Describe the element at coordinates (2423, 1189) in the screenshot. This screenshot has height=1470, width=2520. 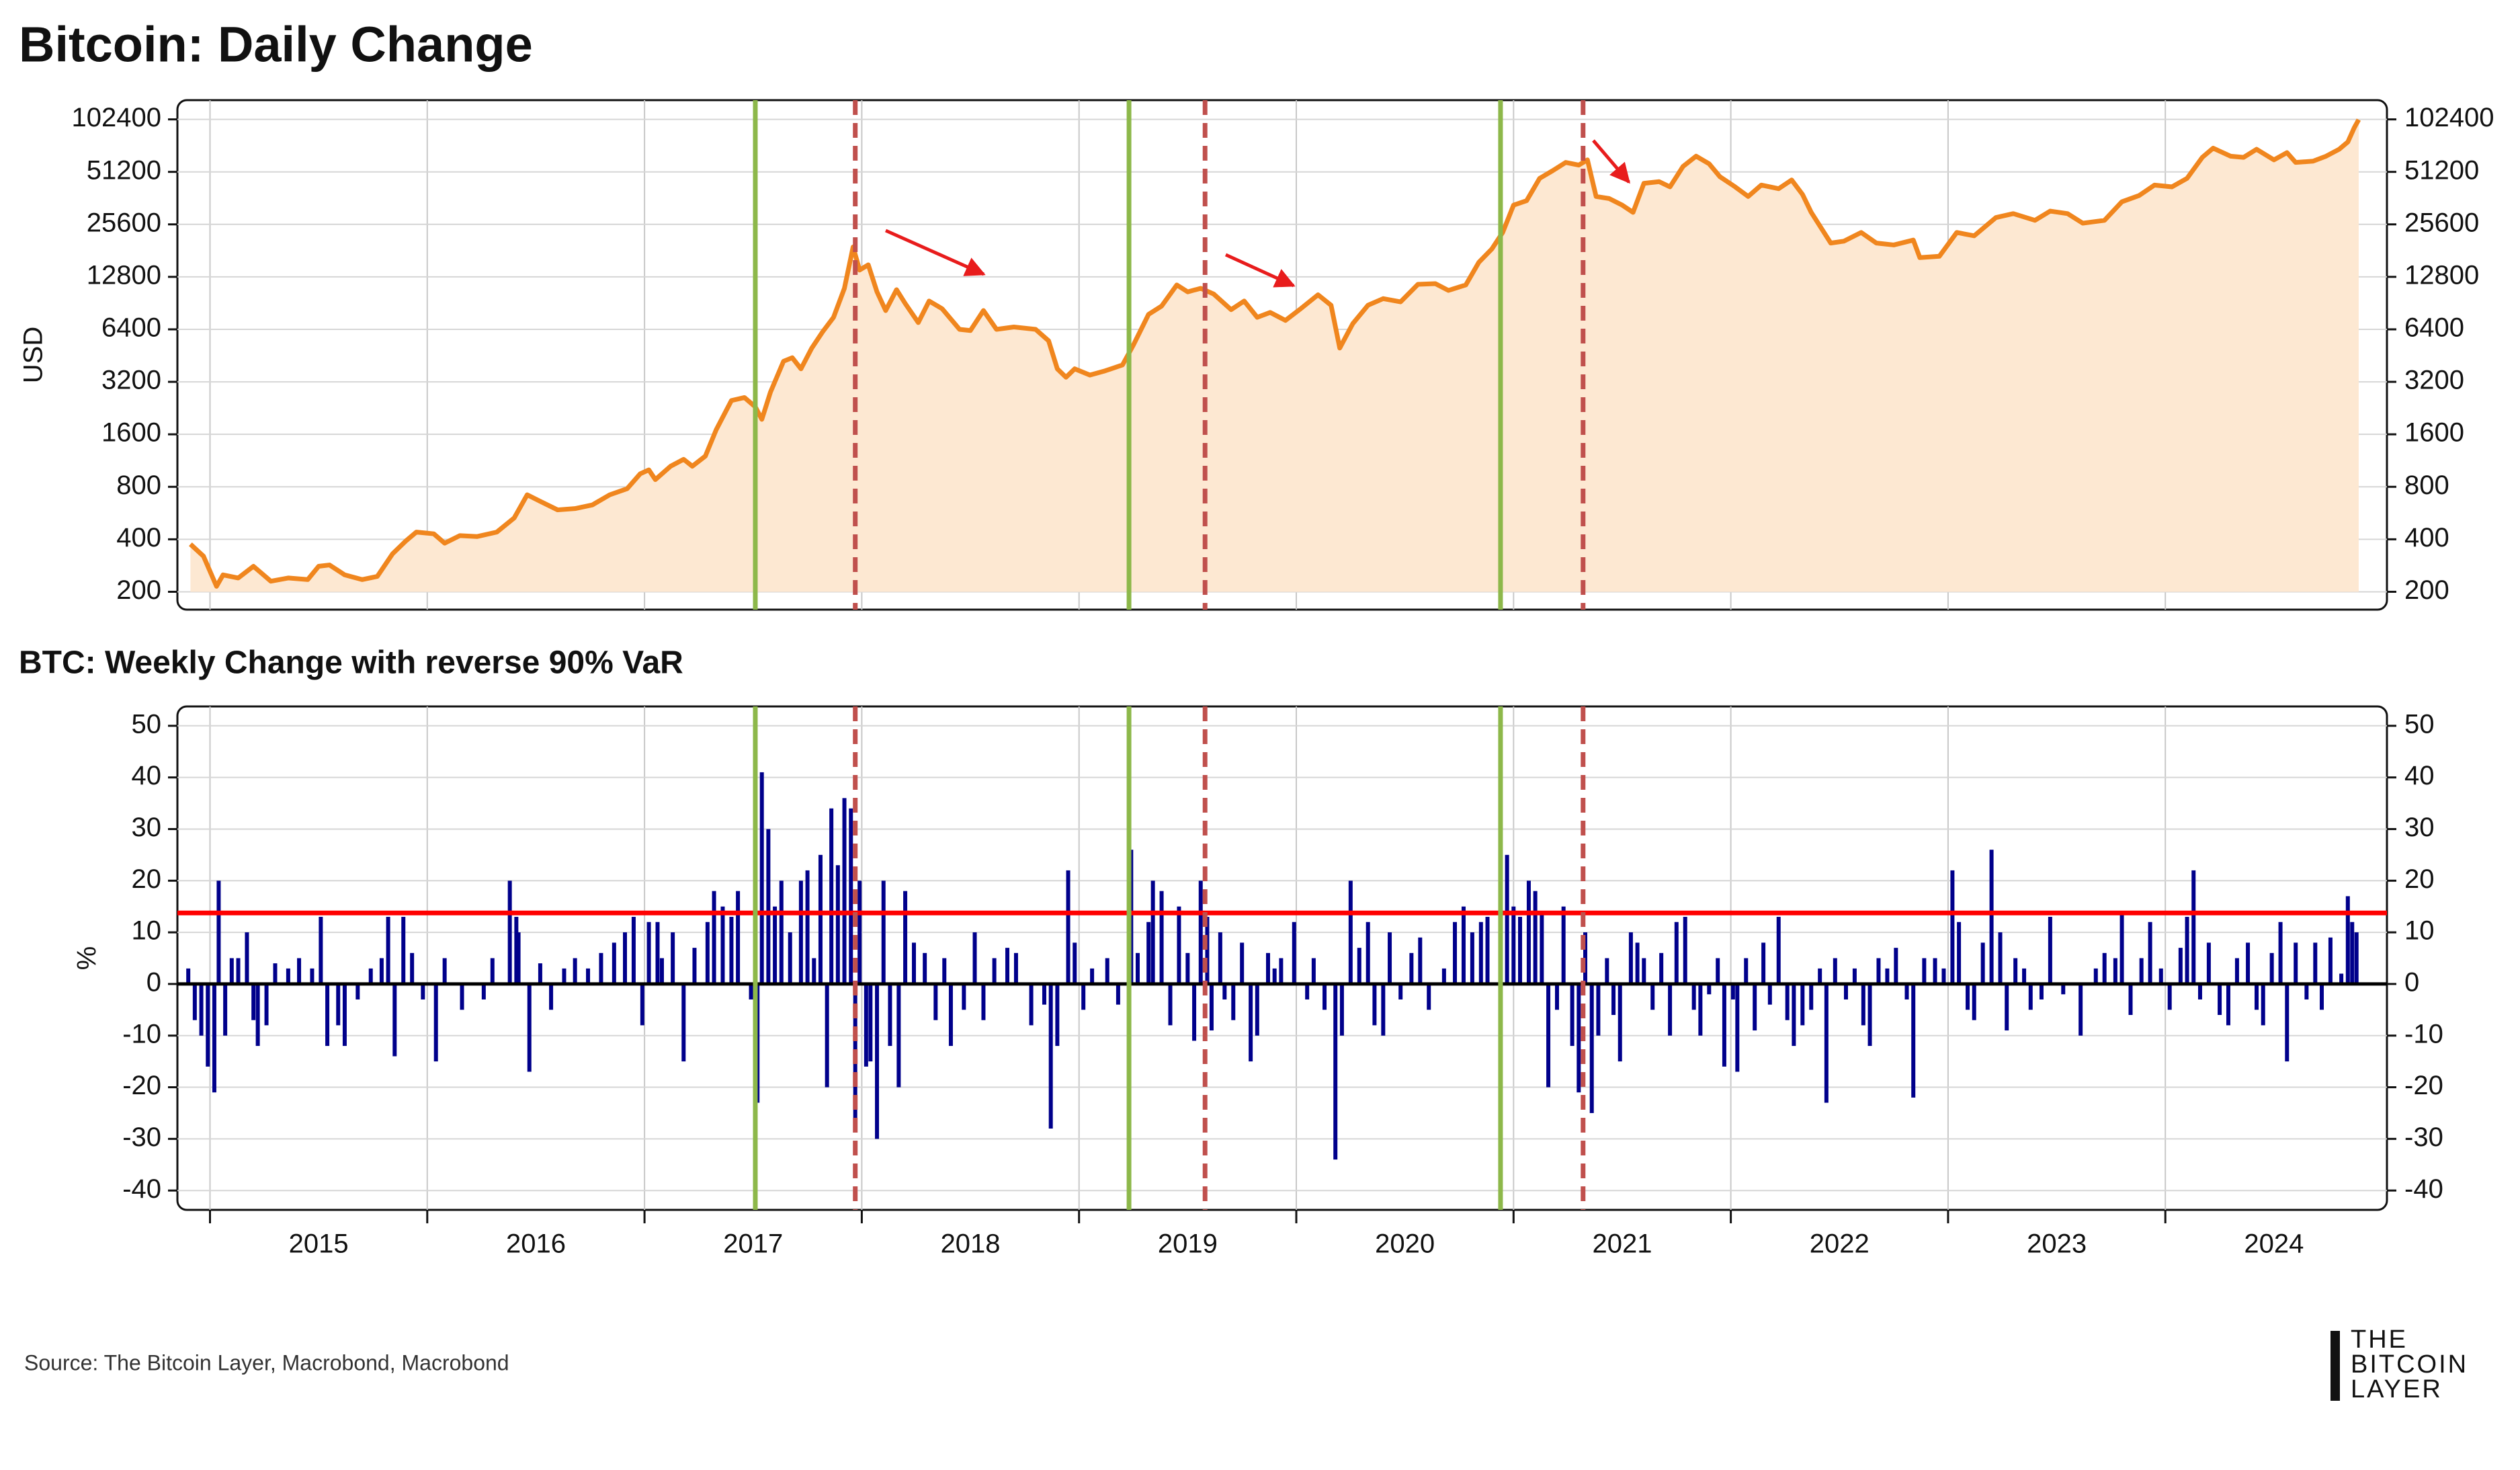
I see `y2-tick-label: -40` at that location.